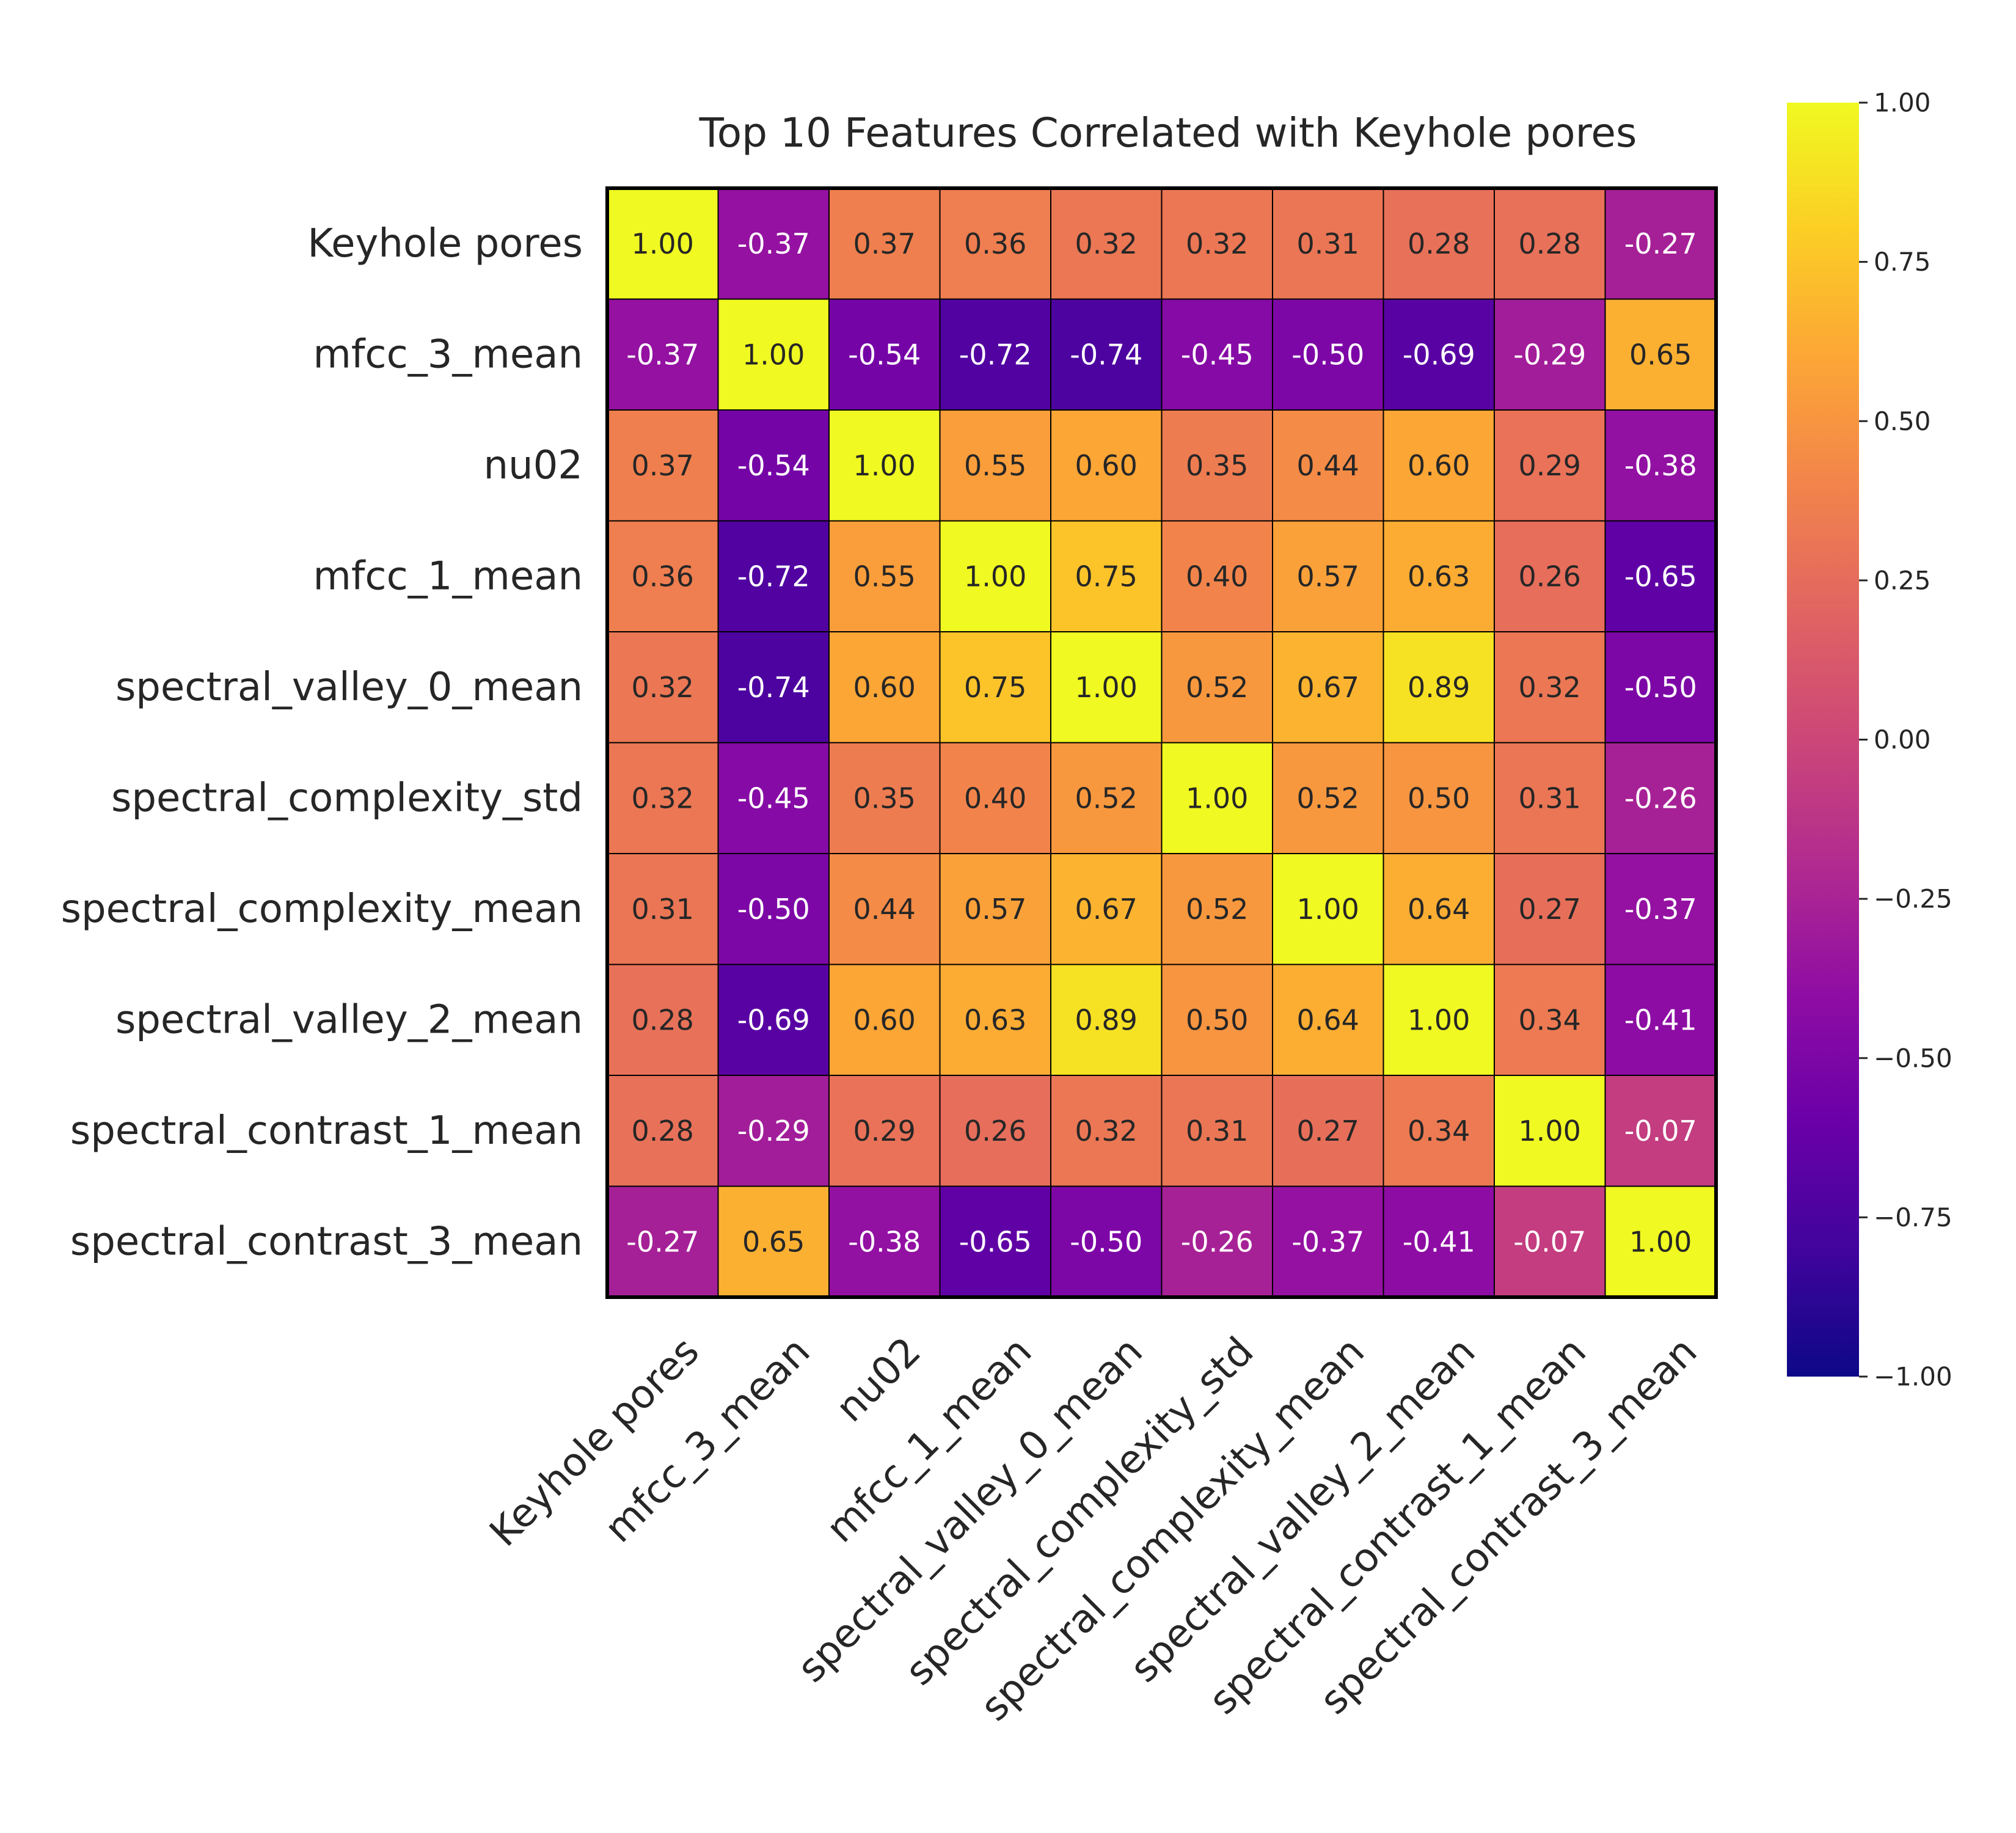  I want to click on cell-value-label: 0.67, so click(1328, 687).